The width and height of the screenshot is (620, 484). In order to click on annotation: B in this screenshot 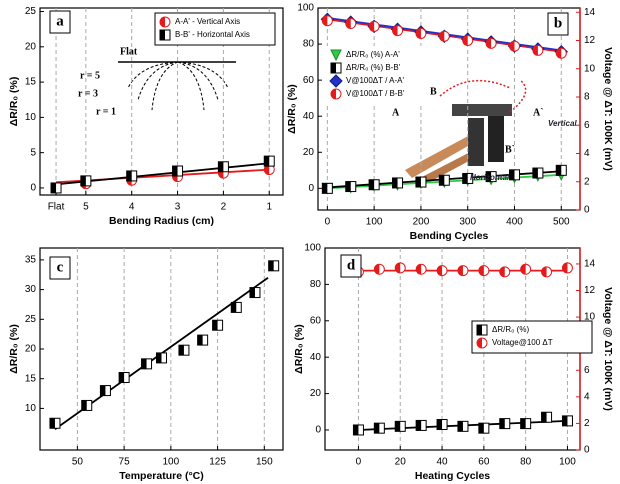, I will do `click(433, 91)`.